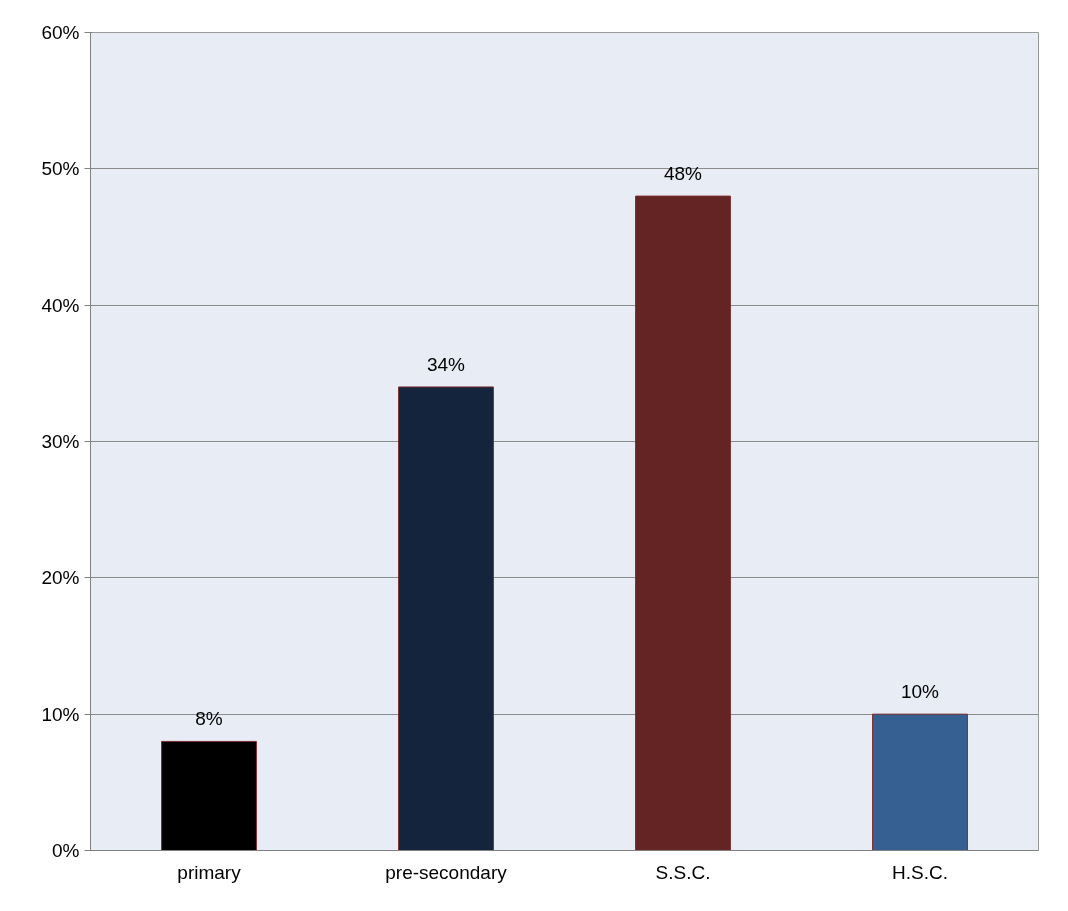  I want to click on data-label: 10%, so click(920, 692).